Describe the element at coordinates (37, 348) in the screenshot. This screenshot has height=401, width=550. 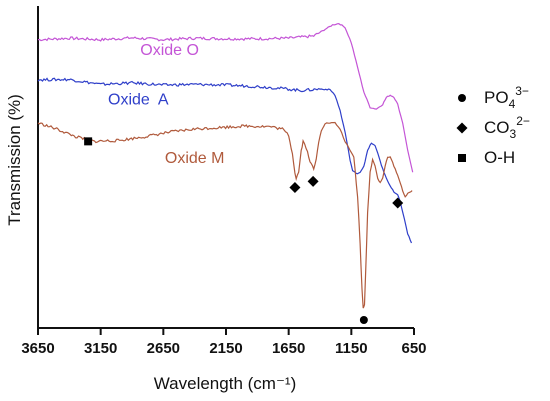
I see `x-tick-label: 3650` at that location.